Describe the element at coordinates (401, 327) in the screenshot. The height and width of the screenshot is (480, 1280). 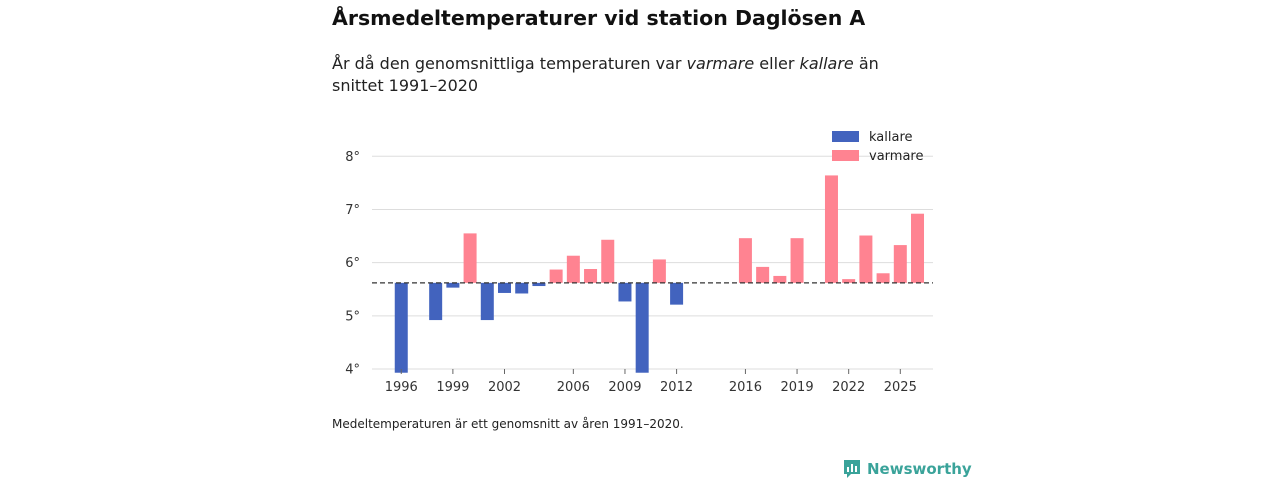
I see `bar-1996` at that location.